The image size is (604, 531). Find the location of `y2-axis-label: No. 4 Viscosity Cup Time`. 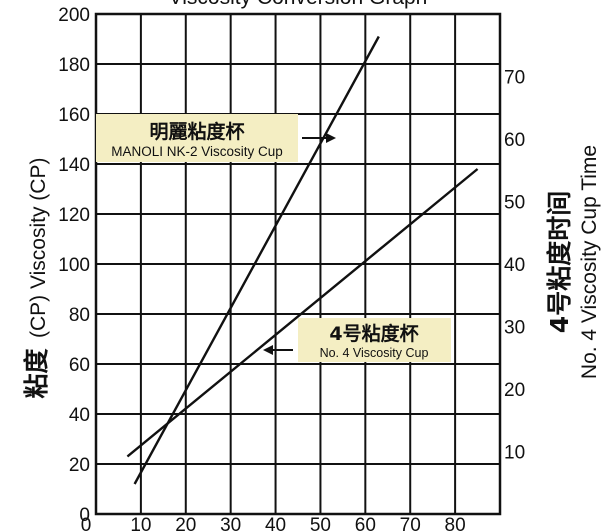

y2-axis-label: No. 4 Viscosity Cup Time is located at coordinates (589, 262).